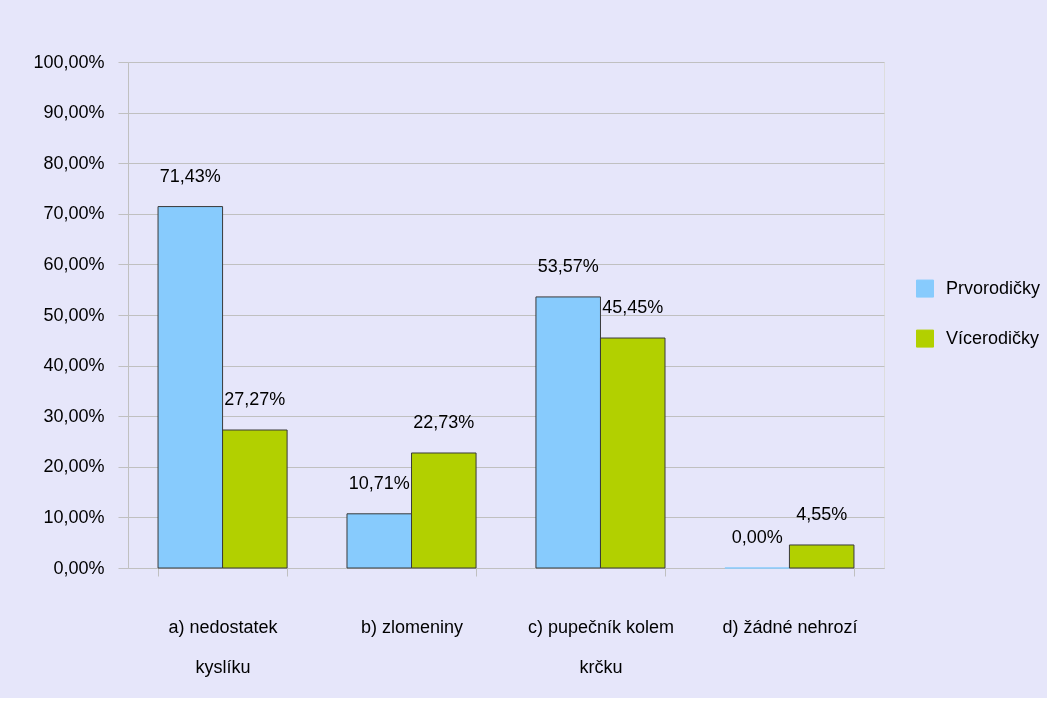  Describe the element at coordinates (223, 646) in the screenshot. I see `x-tick-label: a) nedostatek kyslíku` at that location.